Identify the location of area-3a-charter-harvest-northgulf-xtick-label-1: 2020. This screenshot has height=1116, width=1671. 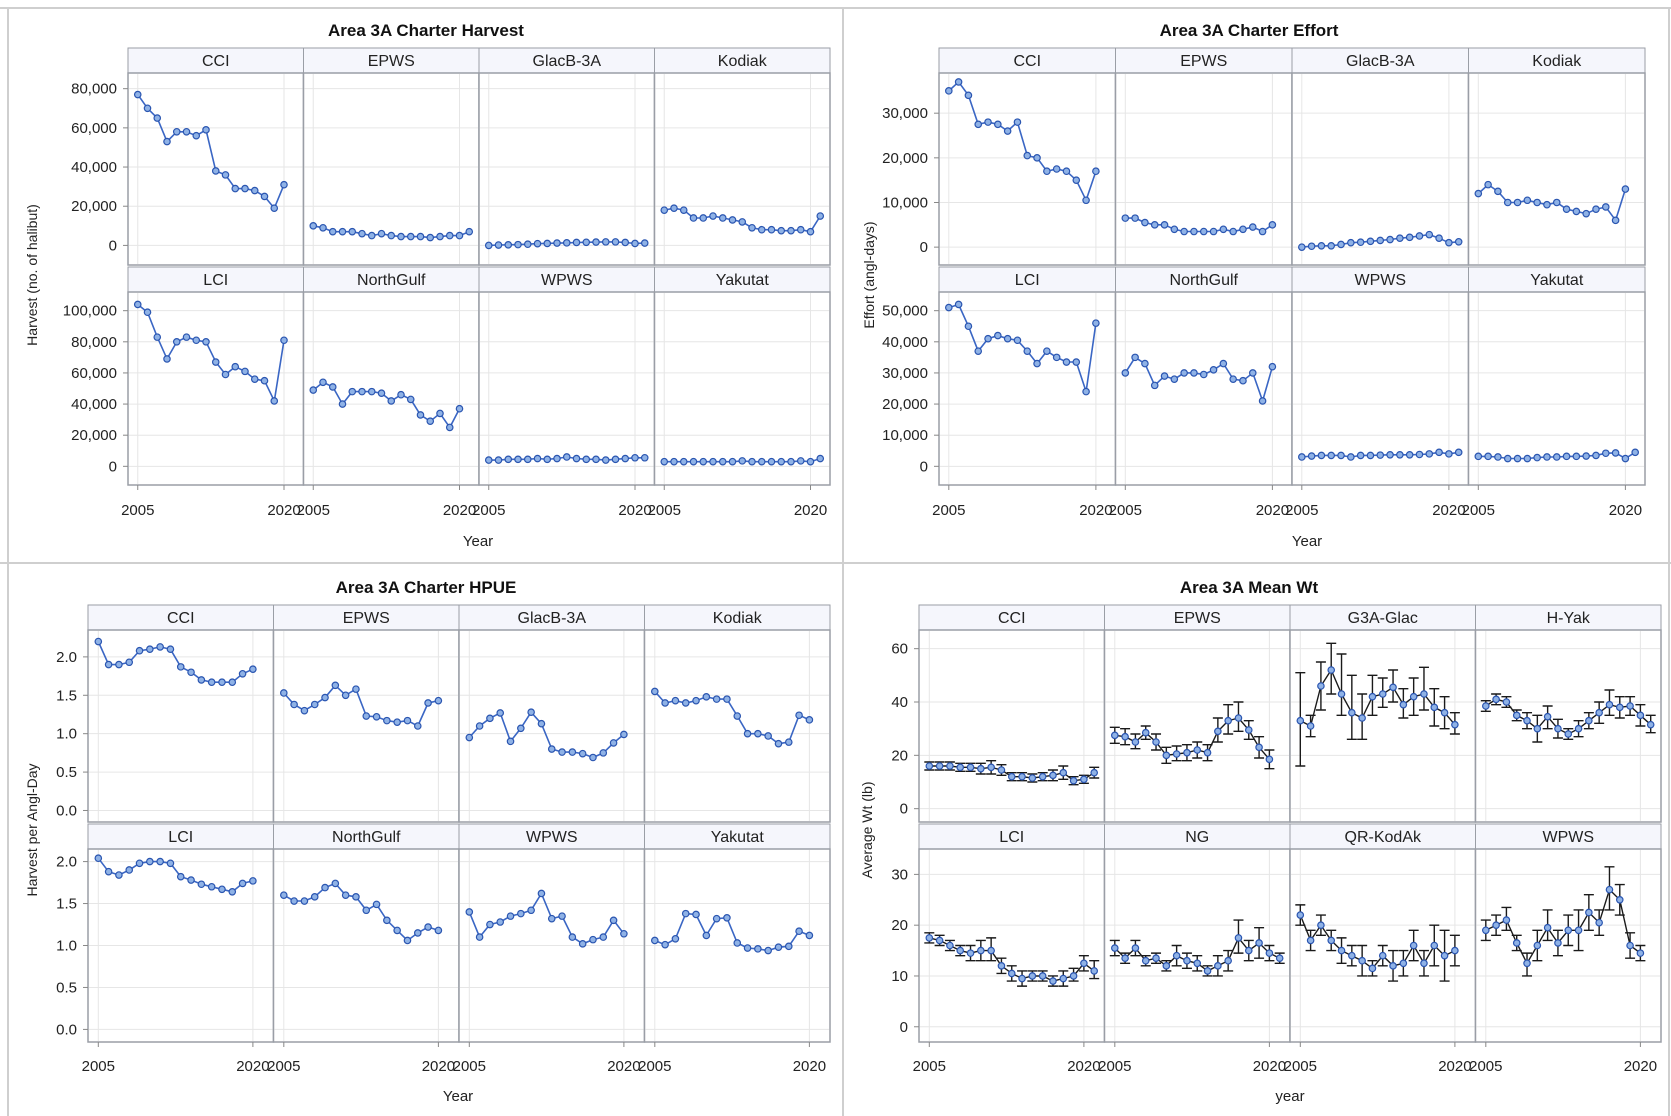
(459, 510).